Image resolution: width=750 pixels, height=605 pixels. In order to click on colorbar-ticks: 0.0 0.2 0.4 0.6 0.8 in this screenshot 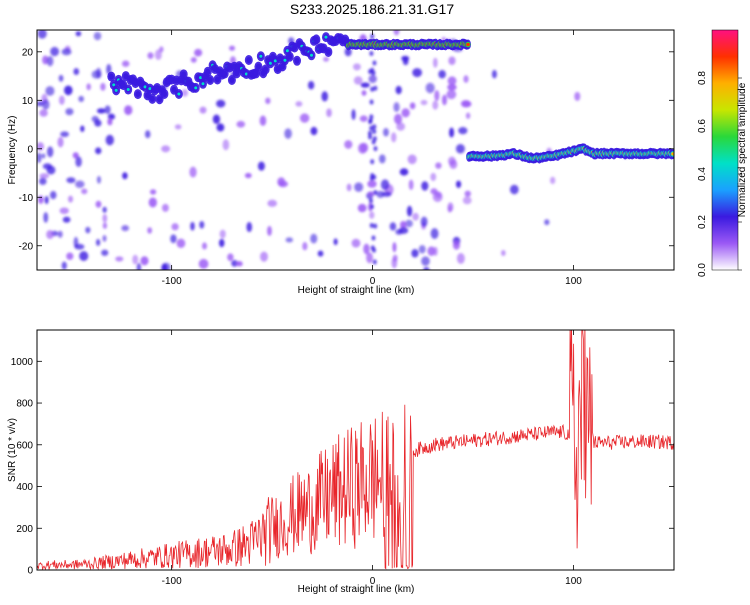, I will do `click(719, 174)`.